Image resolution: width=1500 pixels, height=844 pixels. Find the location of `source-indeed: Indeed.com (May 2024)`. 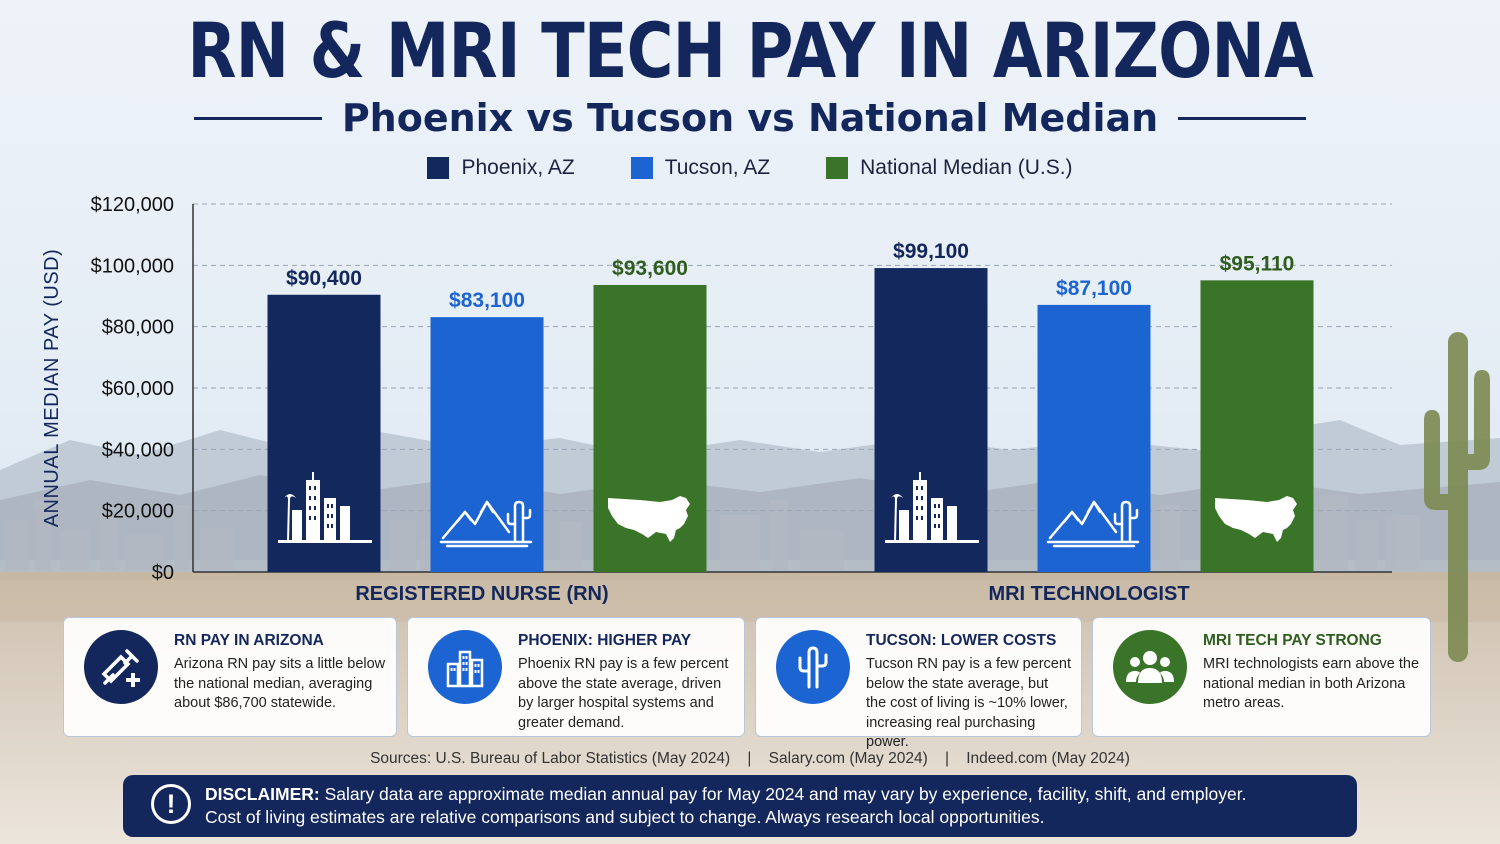

source-indeed: Indeed.com (May 2024) is located at coordinates (1048, 758).